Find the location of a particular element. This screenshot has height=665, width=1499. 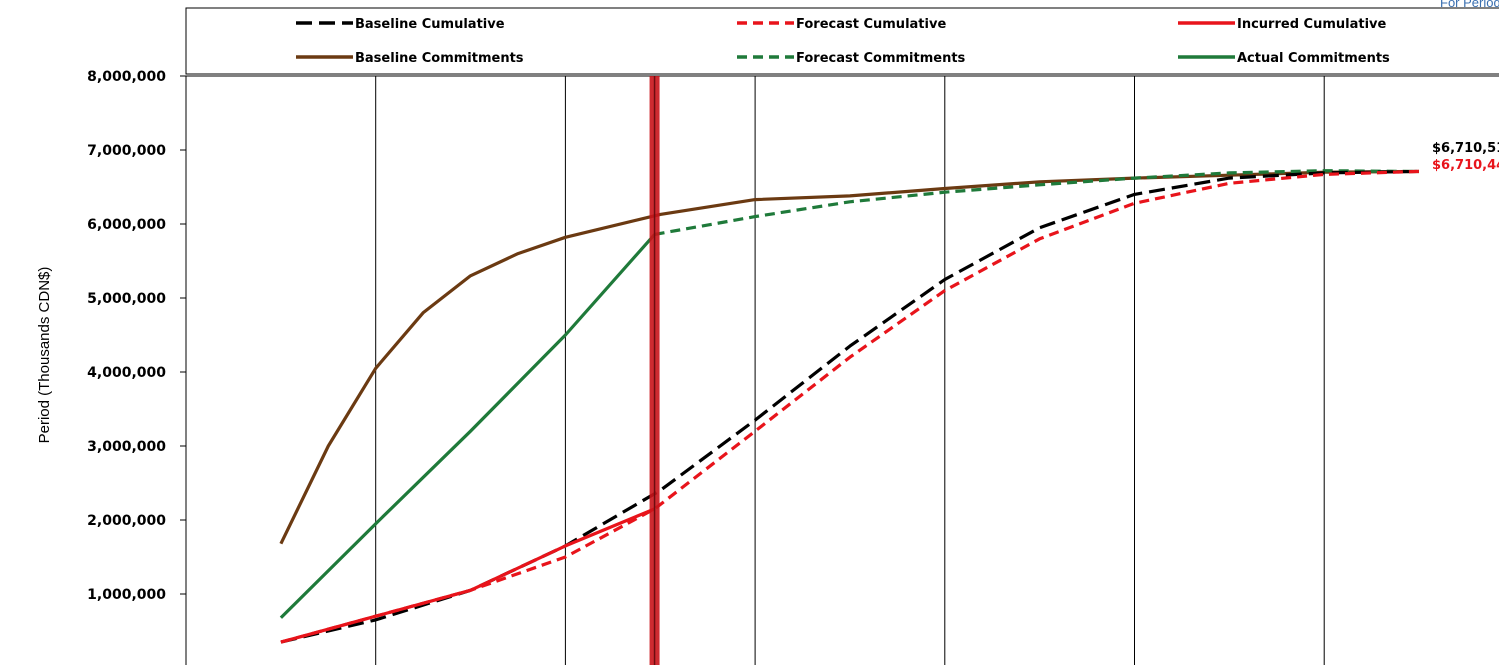

legend-label-forecast-commitments: Forecast Commitments is located at coordinates (881, 58).